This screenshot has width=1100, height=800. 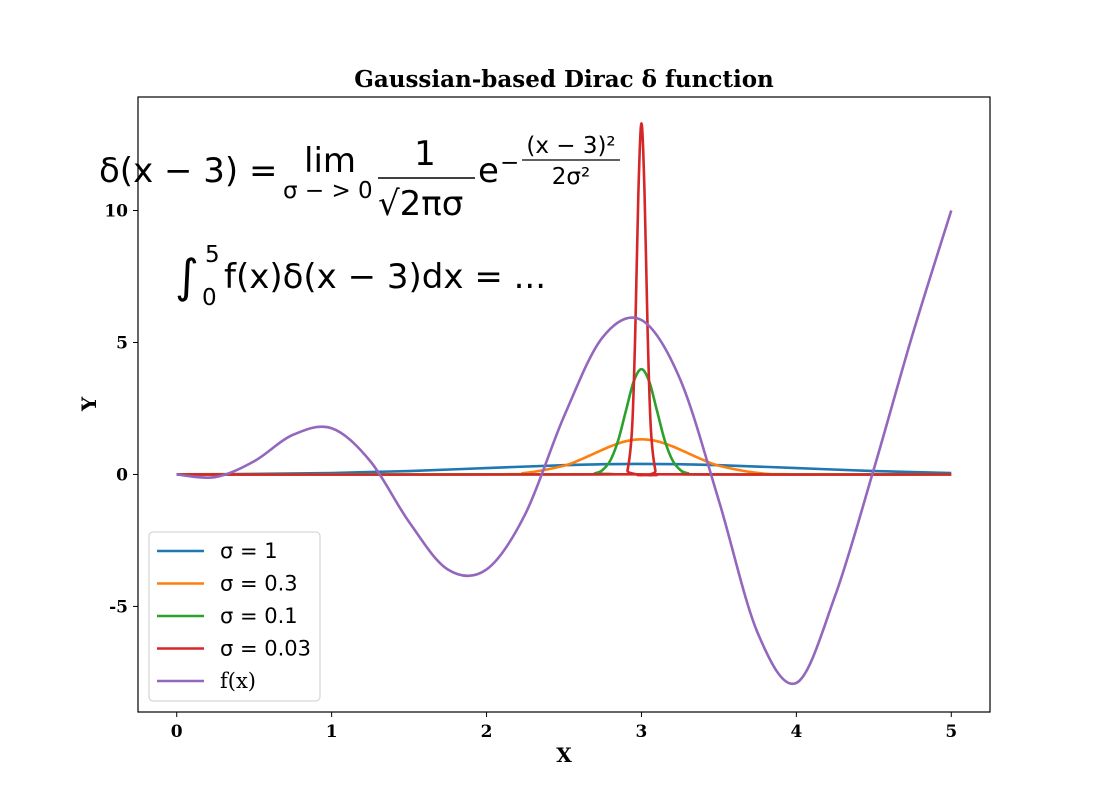 What do you see at coordinates (121, 409) in the screenshot?
I see `y-ticks: -5 0 5 10` at bounding box center [121, 409].